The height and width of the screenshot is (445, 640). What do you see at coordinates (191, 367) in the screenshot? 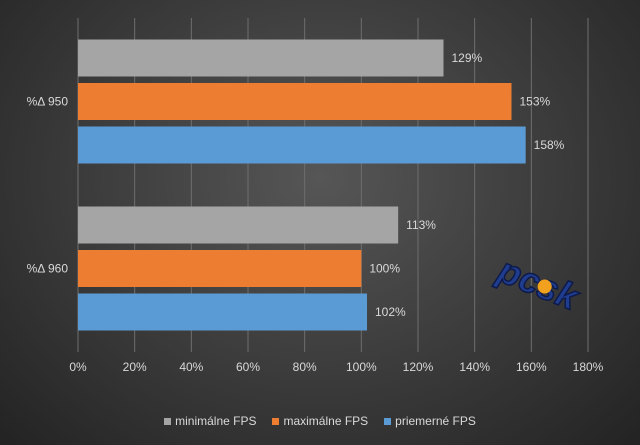
I see `x-tick-label: 40%` at bounding box center [191, 367].